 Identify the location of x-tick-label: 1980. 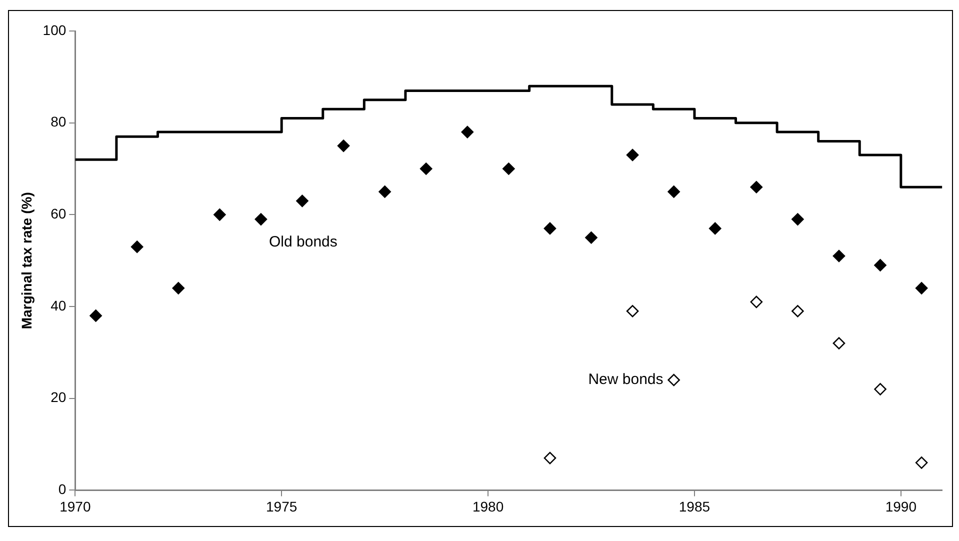
(488, 506).